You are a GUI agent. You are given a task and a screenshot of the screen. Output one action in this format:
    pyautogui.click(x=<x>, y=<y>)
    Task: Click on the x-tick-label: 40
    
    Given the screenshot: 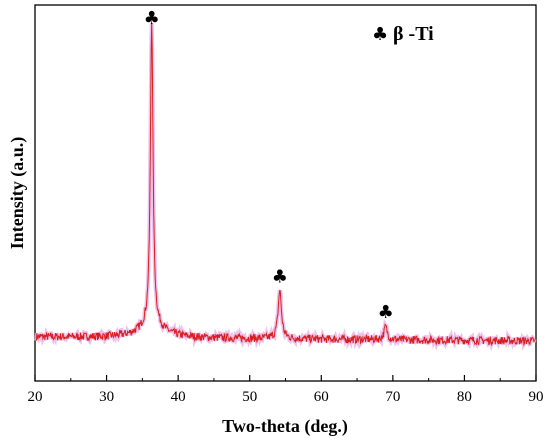 What is the action you would take?
    pyautogui.click(x=178, y=397)
    